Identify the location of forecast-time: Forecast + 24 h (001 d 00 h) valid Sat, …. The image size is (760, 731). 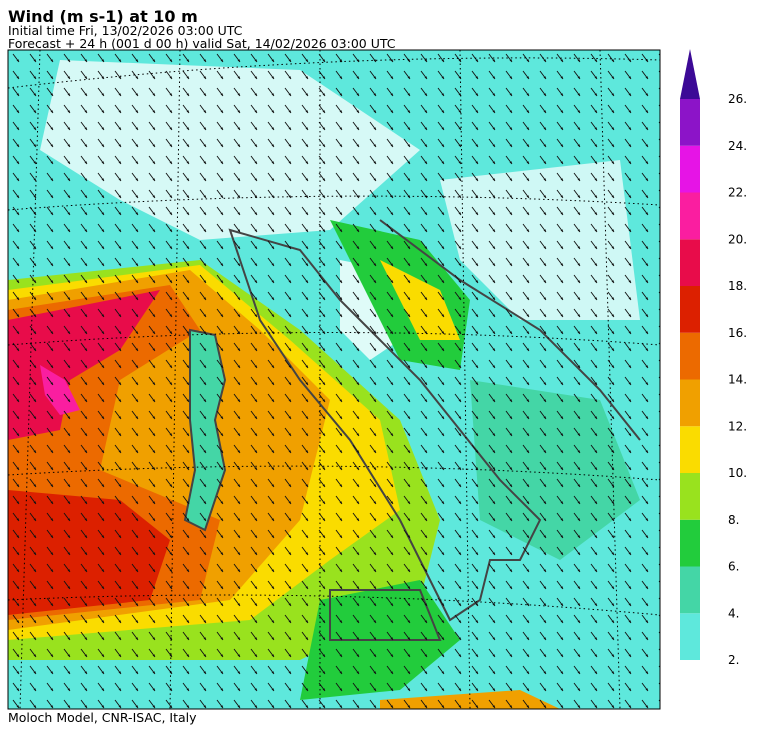
(202, 43).